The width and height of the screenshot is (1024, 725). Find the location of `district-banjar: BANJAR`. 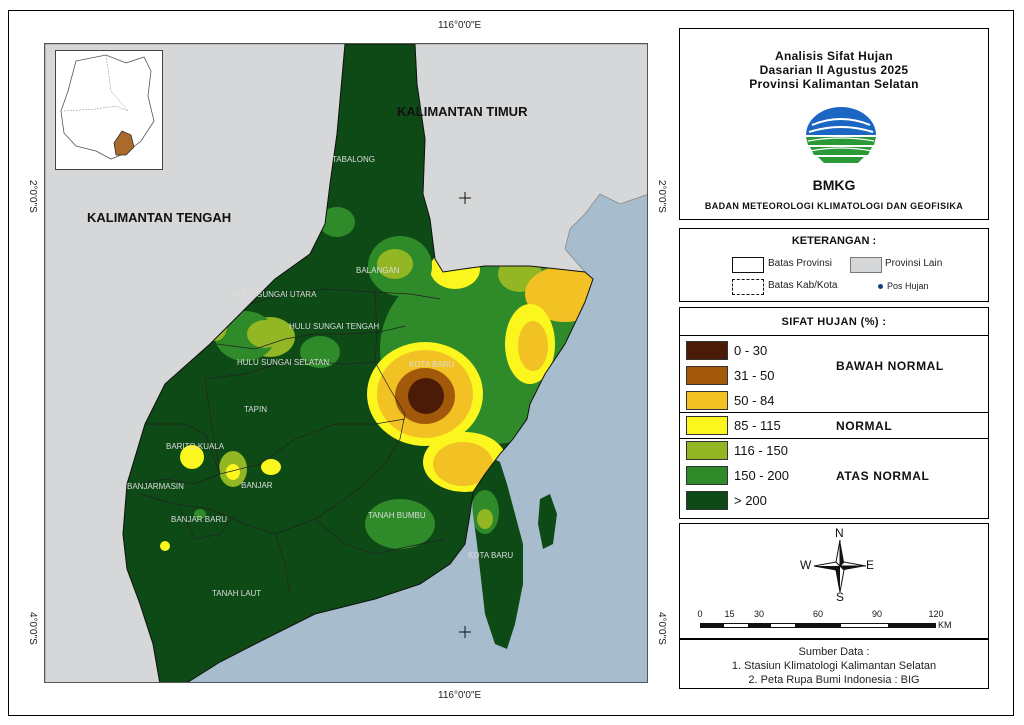

district-banjar: BANJAR is located at coordinates (257, 485).